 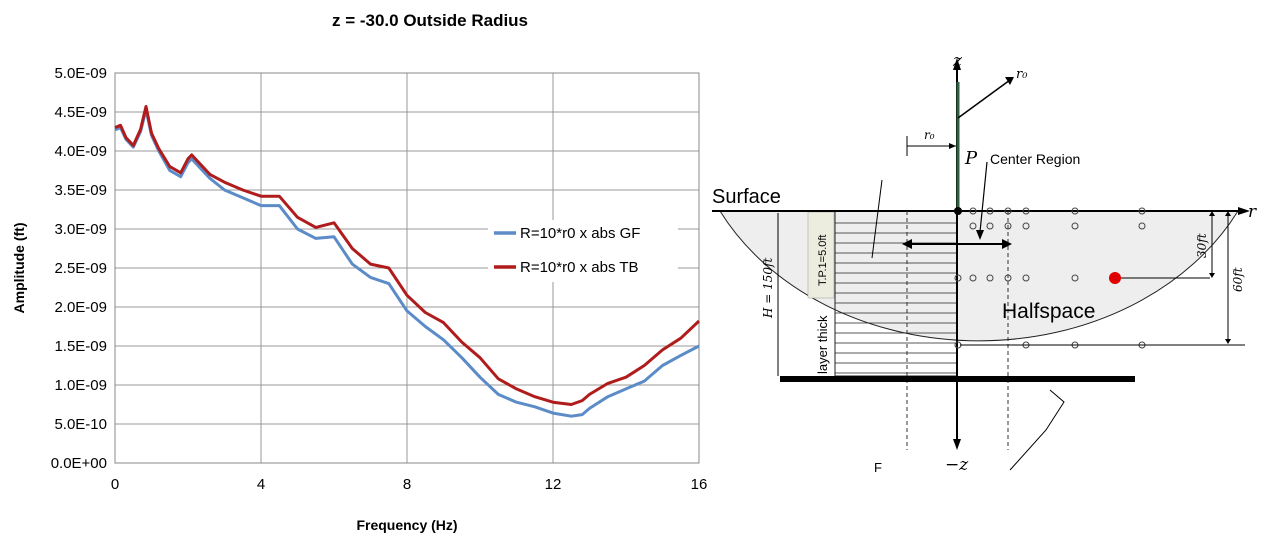 I want to click on neg-z-label: −z, so click(x=957, y=465).